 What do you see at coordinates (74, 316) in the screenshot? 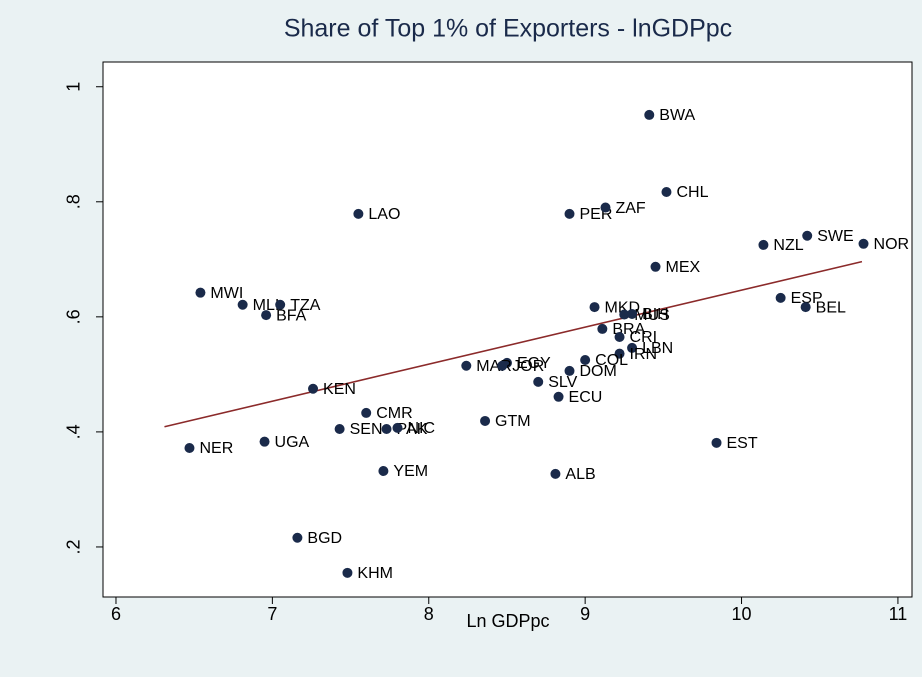
I see `y-tick-label: .6` at bounding box center [74, 316].